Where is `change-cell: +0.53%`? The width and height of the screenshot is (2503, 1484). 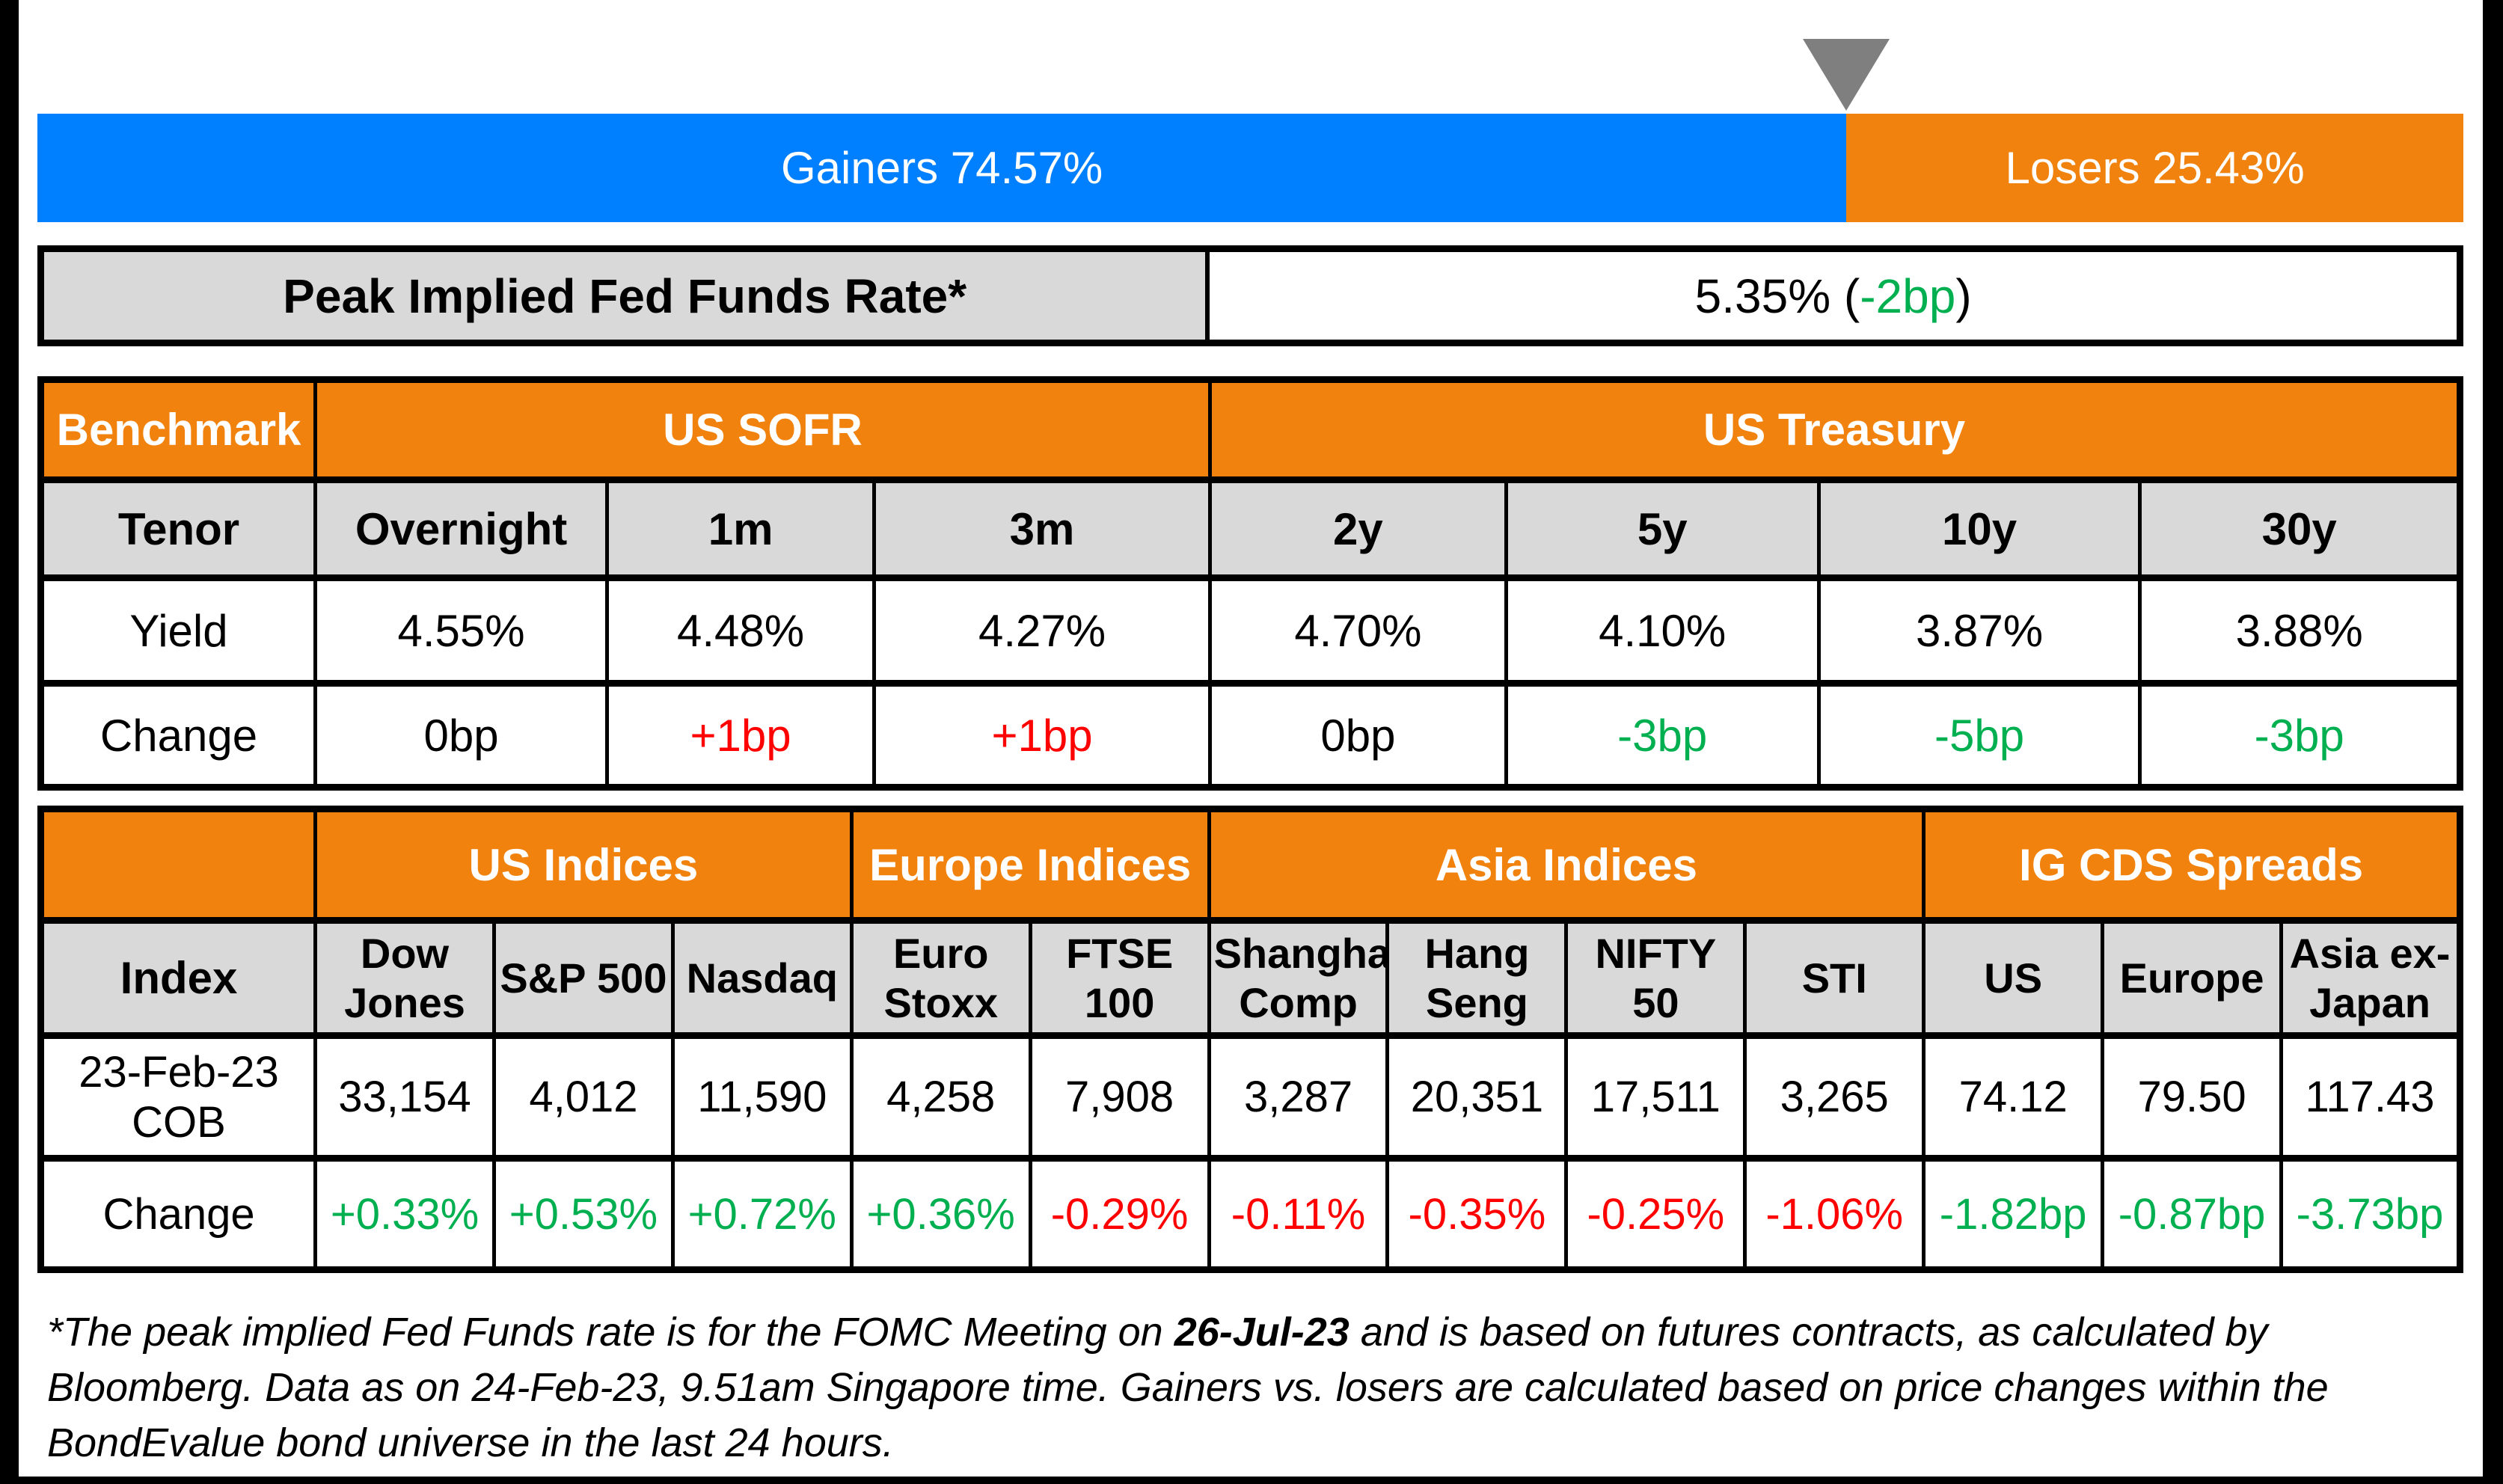 change-cell: +0.53% is located at coordinates (583, 1214).